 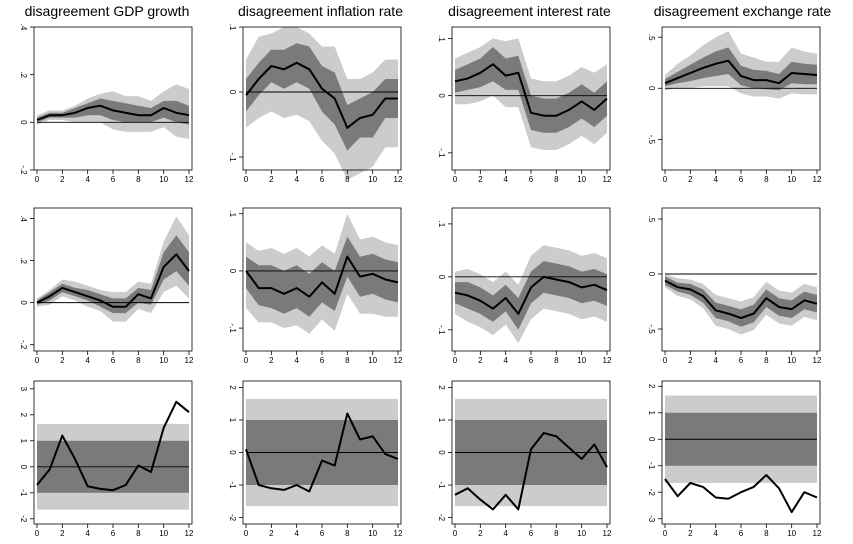 What do you see at coordinates (651, 519) in the screenshot?
I see `y-tick-label: -3` at bounding box center [651, 519].